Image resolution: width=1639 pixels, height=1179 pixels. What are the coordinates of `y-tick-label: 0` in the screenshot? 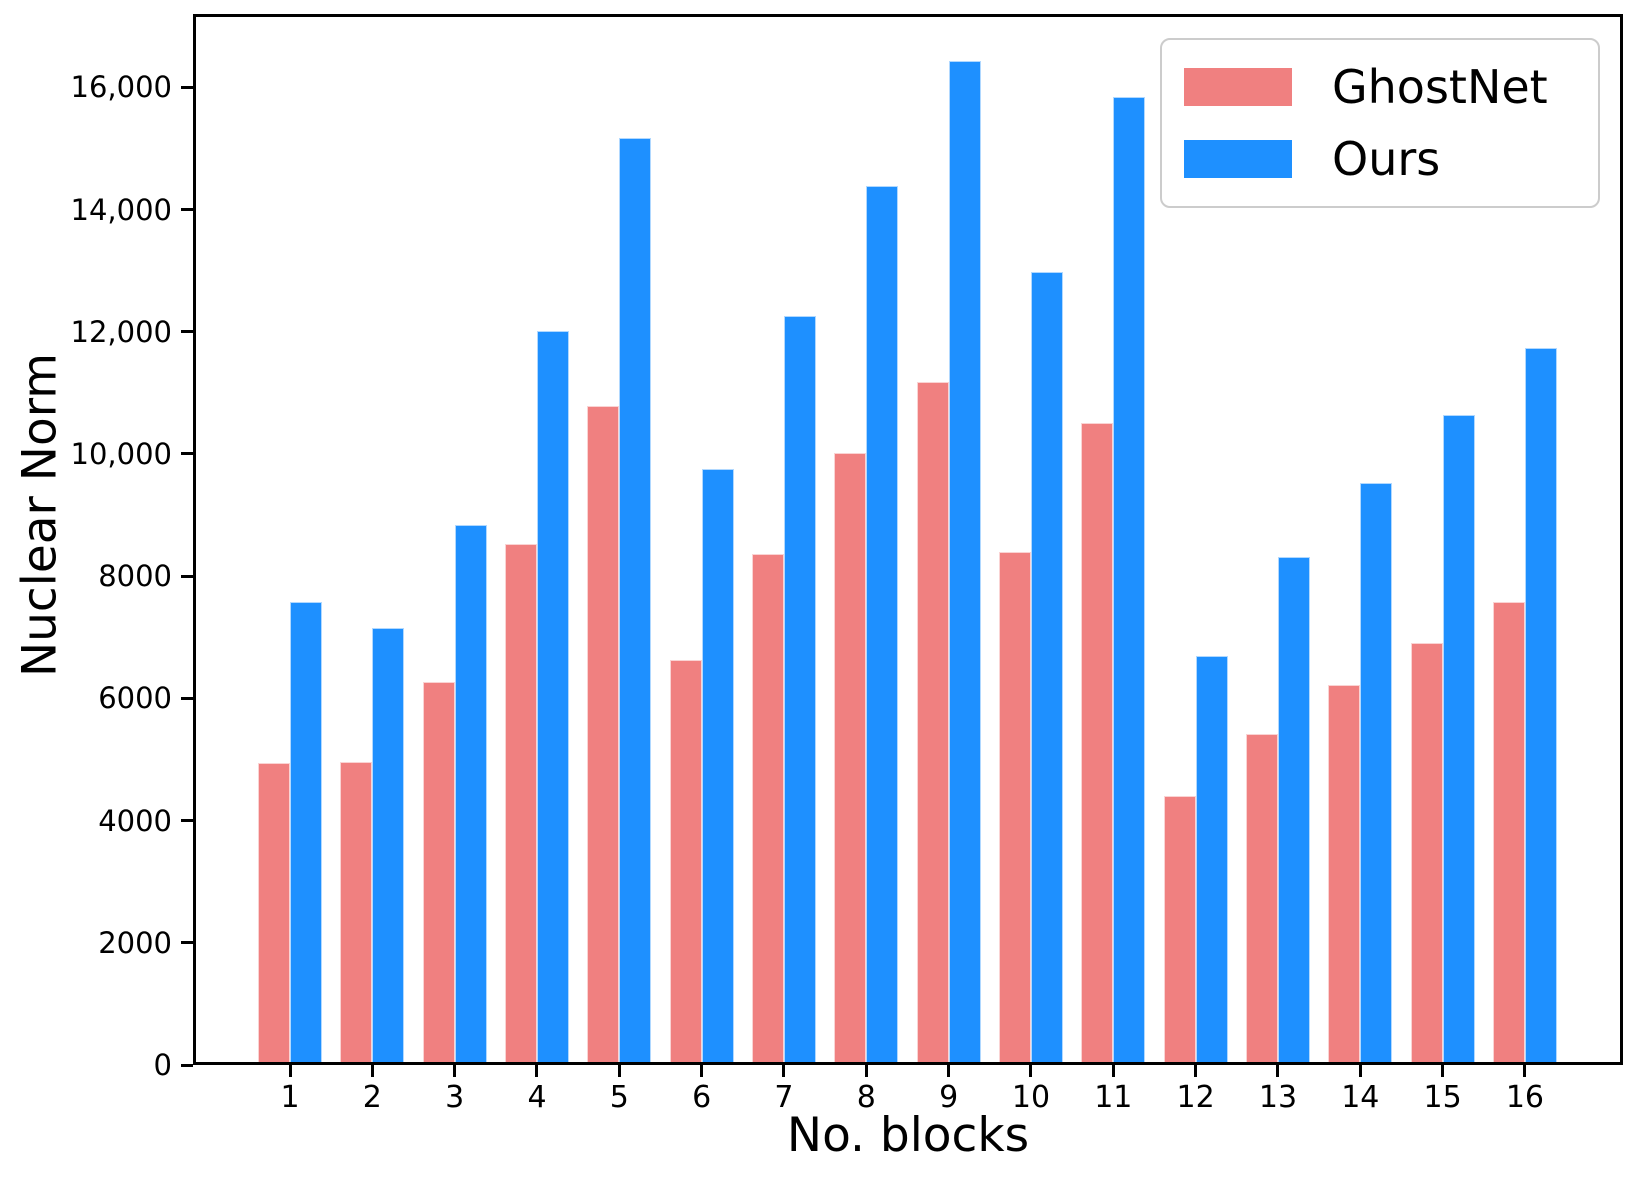 It's located at (162, 1065).